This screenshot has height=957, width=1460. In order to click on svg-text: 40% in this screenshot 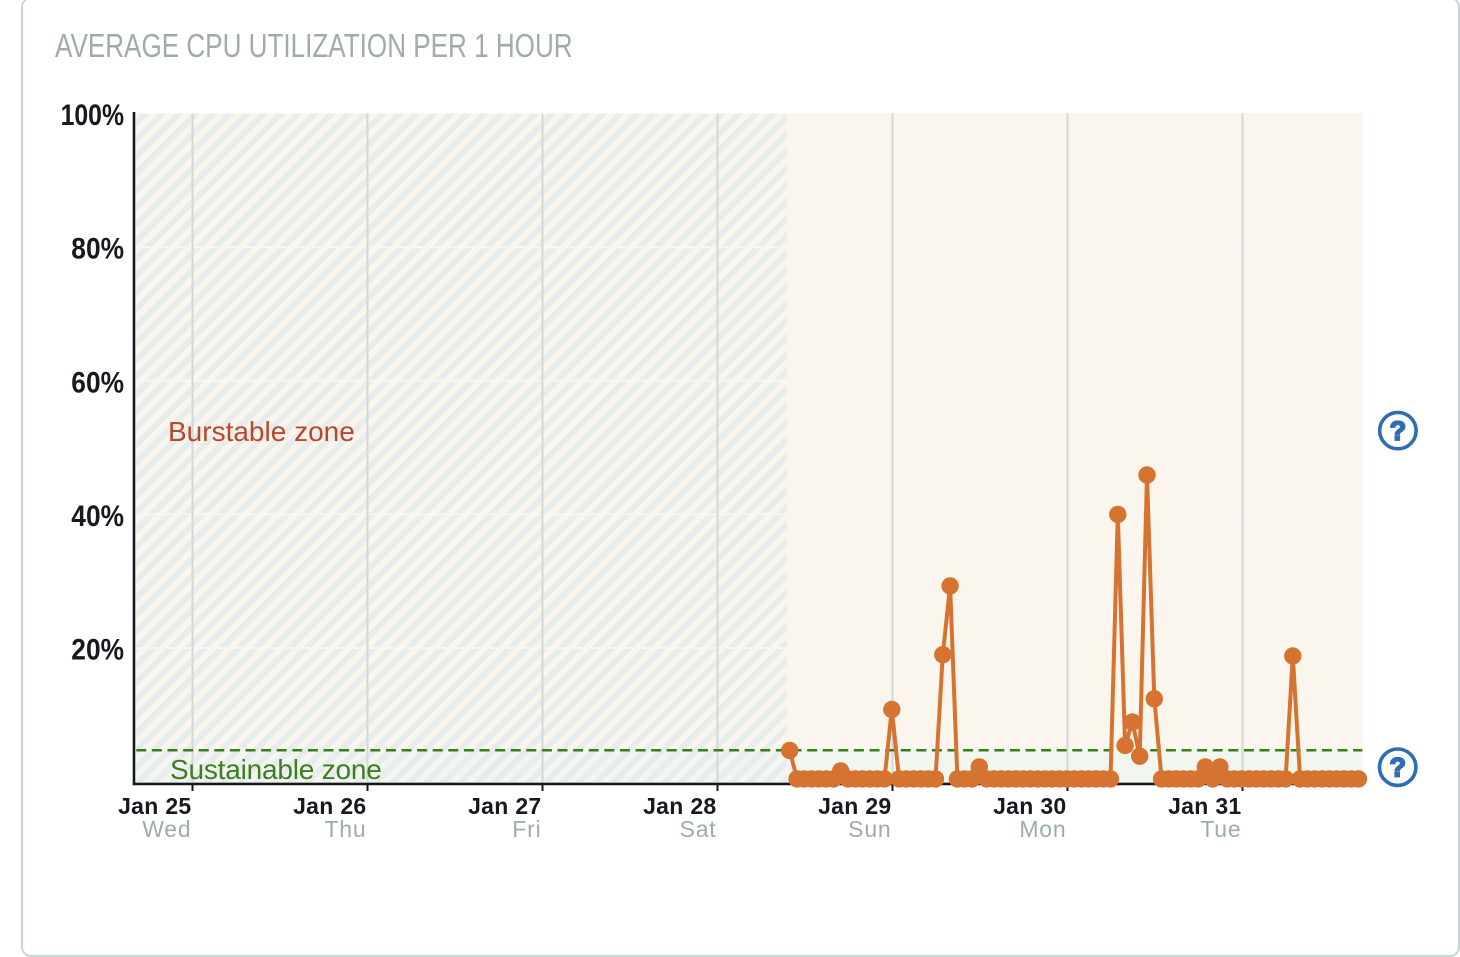, I will do `click(97, 516)`.